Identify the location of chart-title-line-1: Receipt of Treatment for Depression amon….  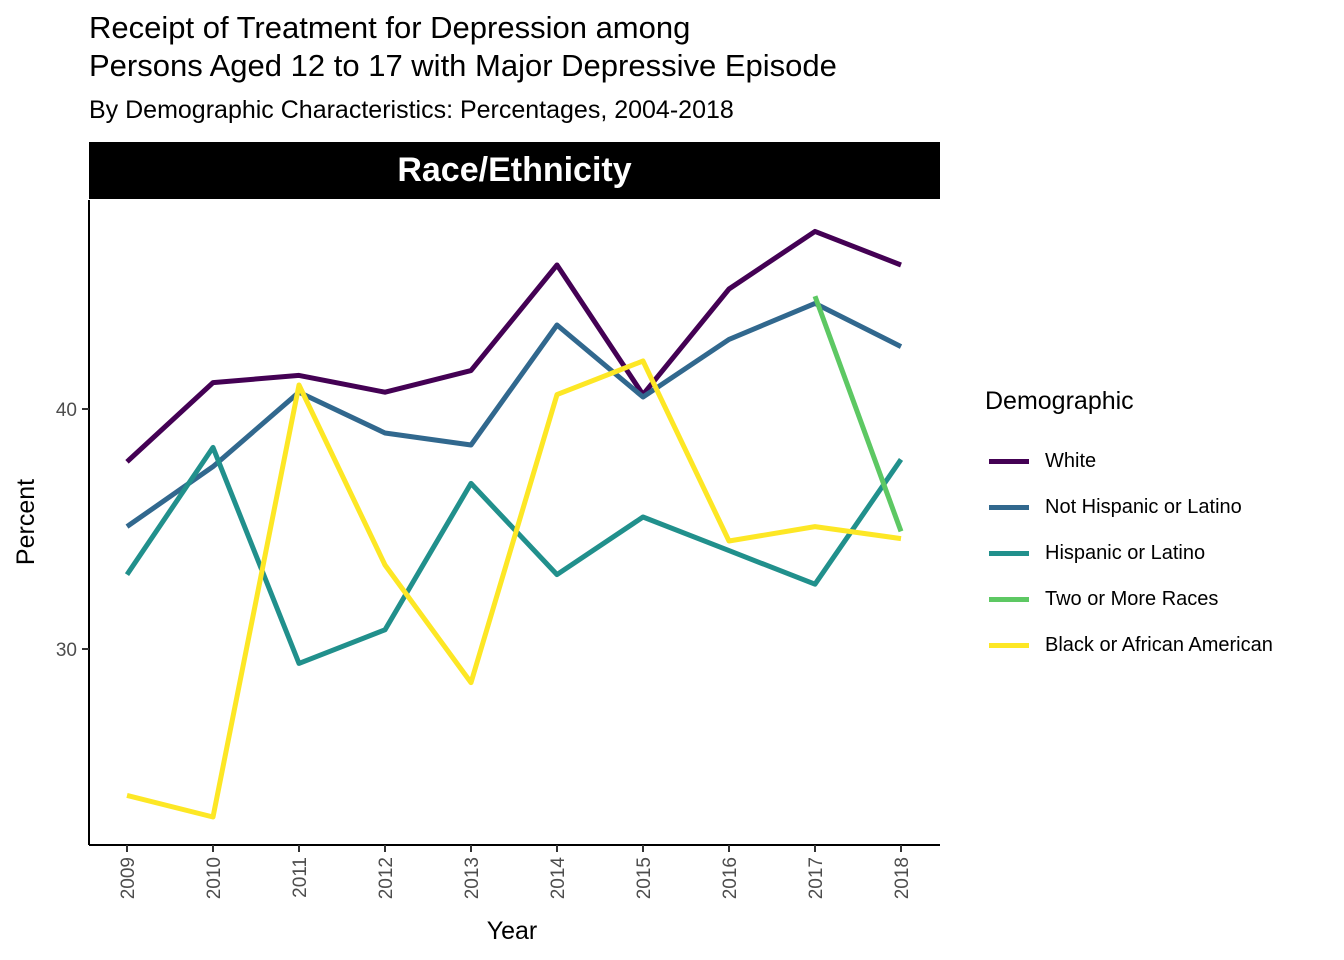
(390, 27).